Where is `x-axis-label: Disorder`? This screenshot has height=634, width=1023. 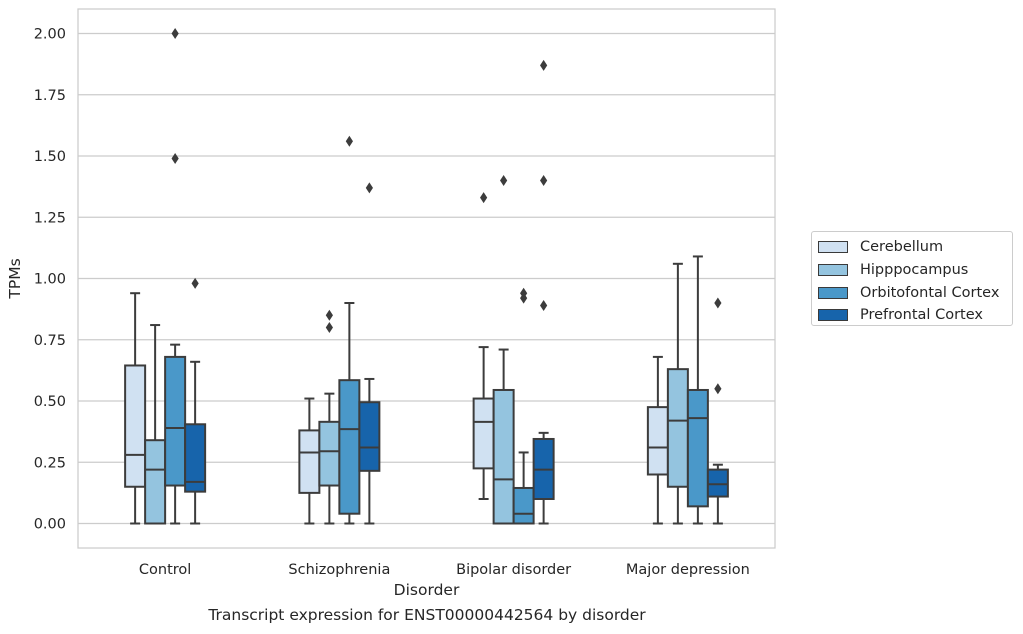 x-axis-label: Disorder is located at coordinates (427, 590).